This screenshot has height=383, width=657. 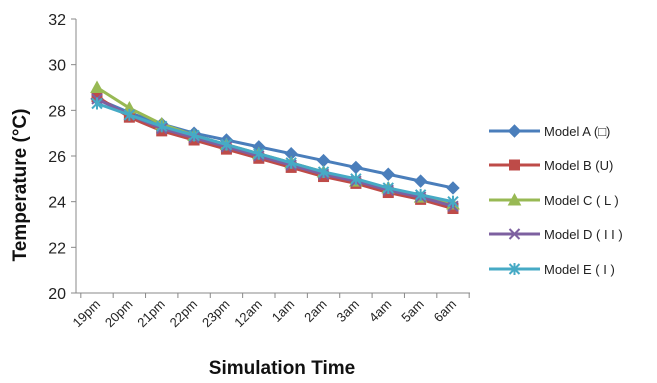 I want to click on x-tick-label: 20pm, so click(x=119, y=314).